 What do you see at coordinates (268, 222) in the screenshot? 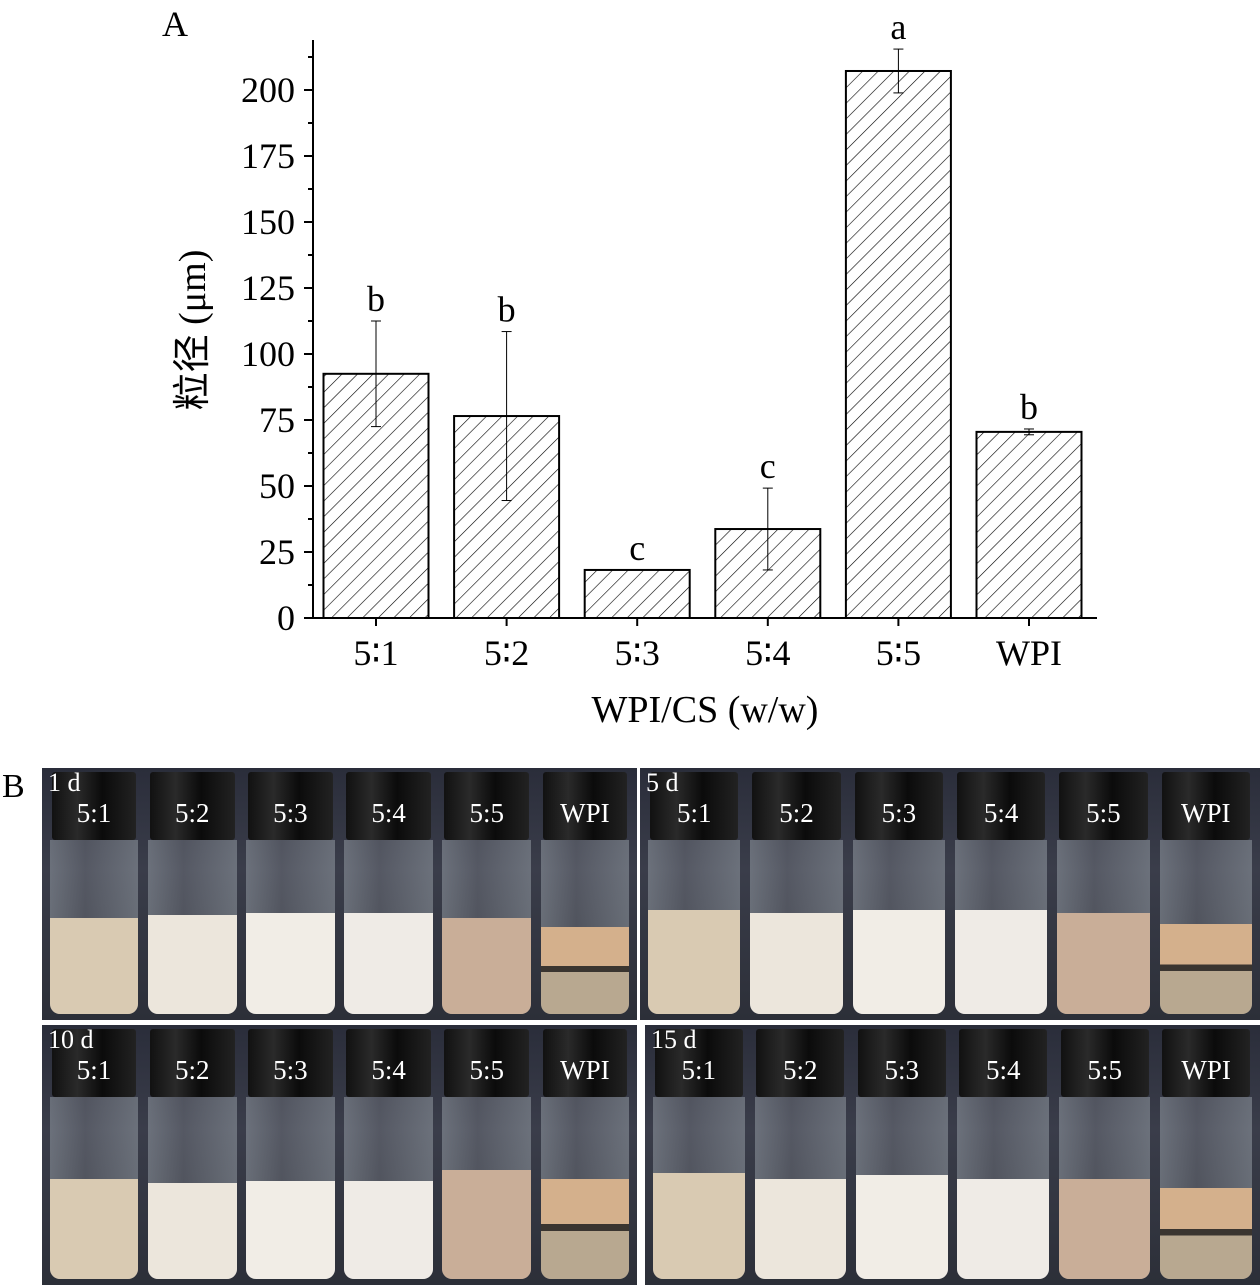
I see `y-tick-label: 150` at bounding box center [268, 222].